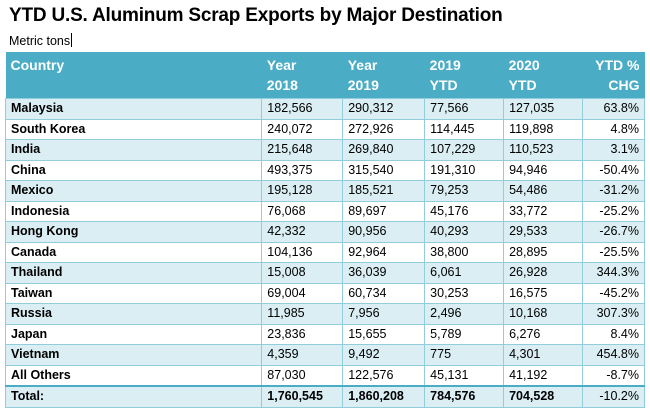 This screenshot has width=650, height=409. I want to click on column-header: YTD % CHG, so click(613, 75).